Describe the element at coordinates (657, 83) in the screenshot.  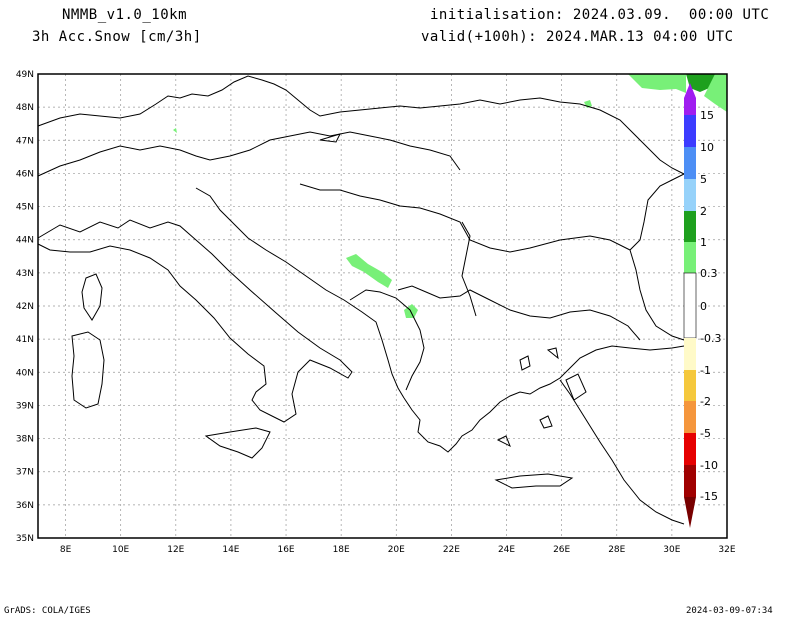
I see `snow-patch-ne-light` at that location.